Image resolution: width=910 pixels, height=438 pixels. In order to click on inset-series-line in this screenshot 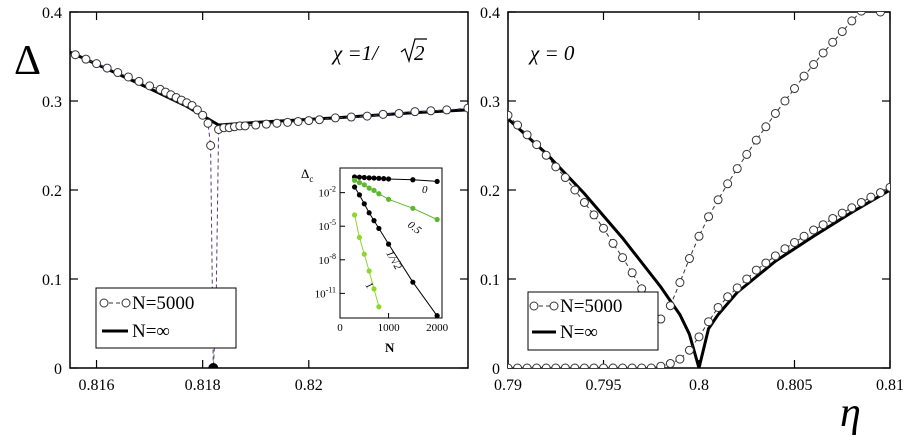, I will do `click(367, 260)`.